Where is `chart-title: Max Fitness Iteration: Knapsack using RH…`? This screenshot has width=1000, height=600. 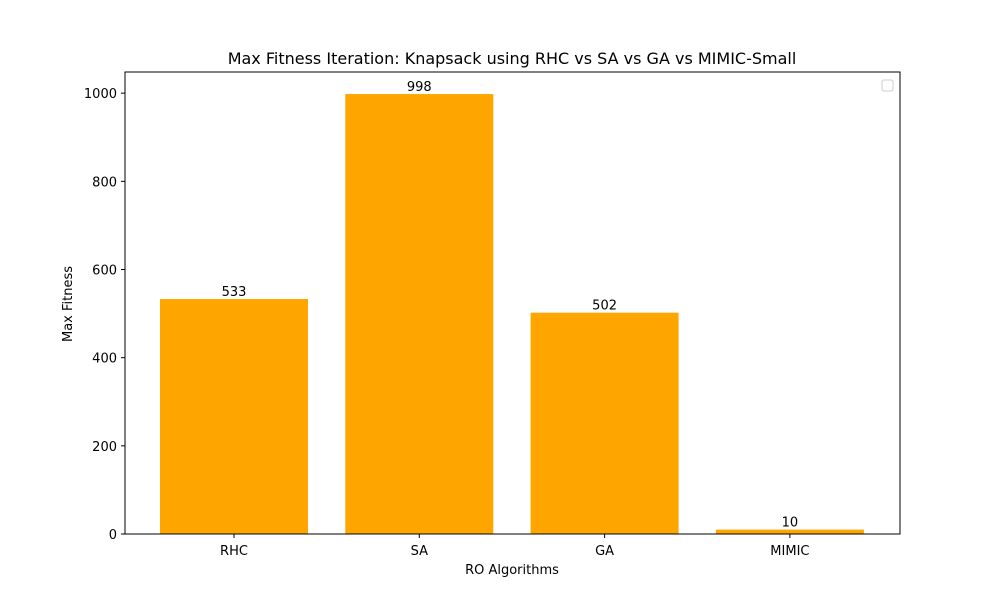
chart-title: Max Fitness Iteration: Knapsack using RH… is located at coordinates (512, 58).